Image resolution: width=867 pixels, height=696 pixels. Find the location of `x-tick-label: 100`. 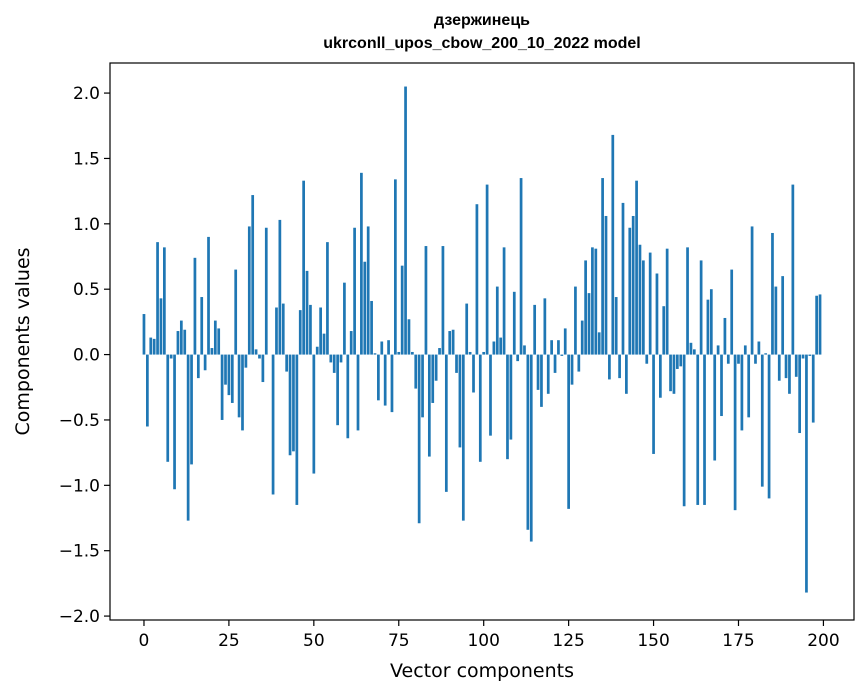

x-tick-label: 100 is located at coordinates (483, 641).